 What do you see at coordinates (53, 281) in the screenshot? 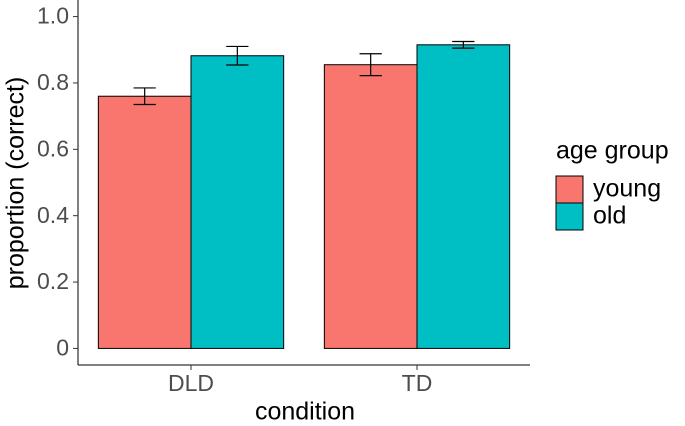
I see `y-tick-label: 0.2` at bounding box center [53, 281].